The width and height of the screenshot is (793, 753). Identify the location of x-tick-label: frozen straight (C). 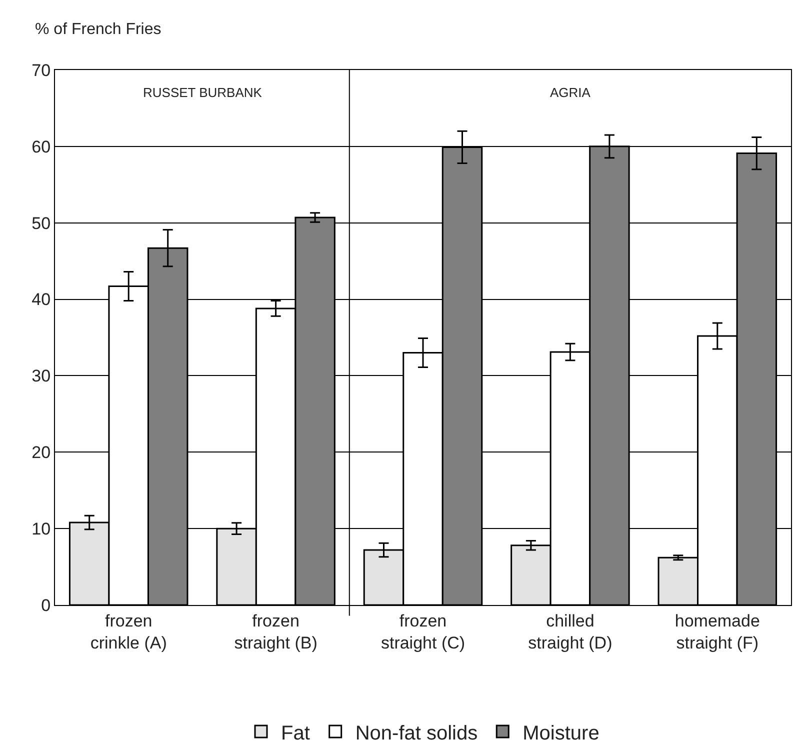
(423, 631).